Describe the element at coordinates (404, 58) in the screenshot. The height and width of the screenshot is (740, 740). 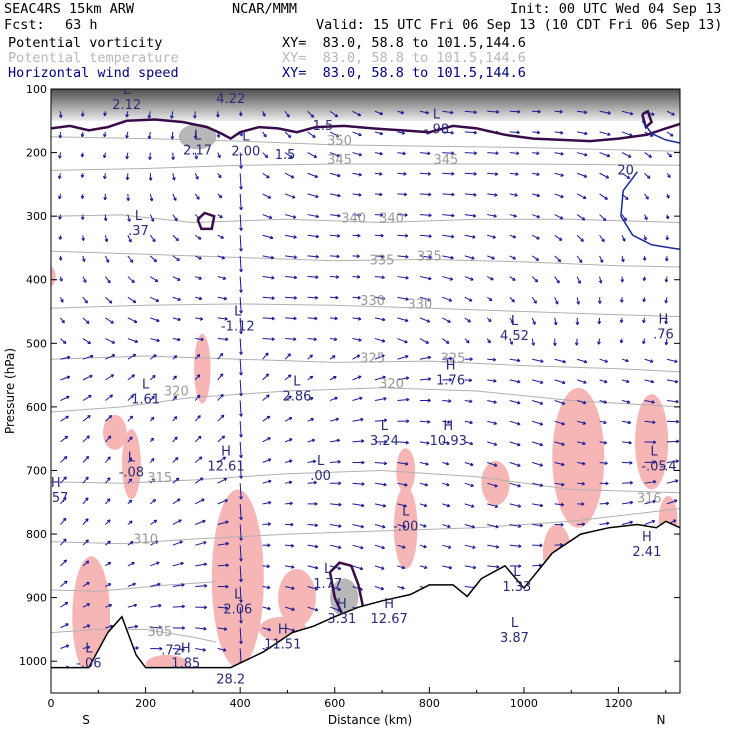
I see `field-xy-theta: XY= 83.0, 58.8 to 101.5,144.6` at that location.